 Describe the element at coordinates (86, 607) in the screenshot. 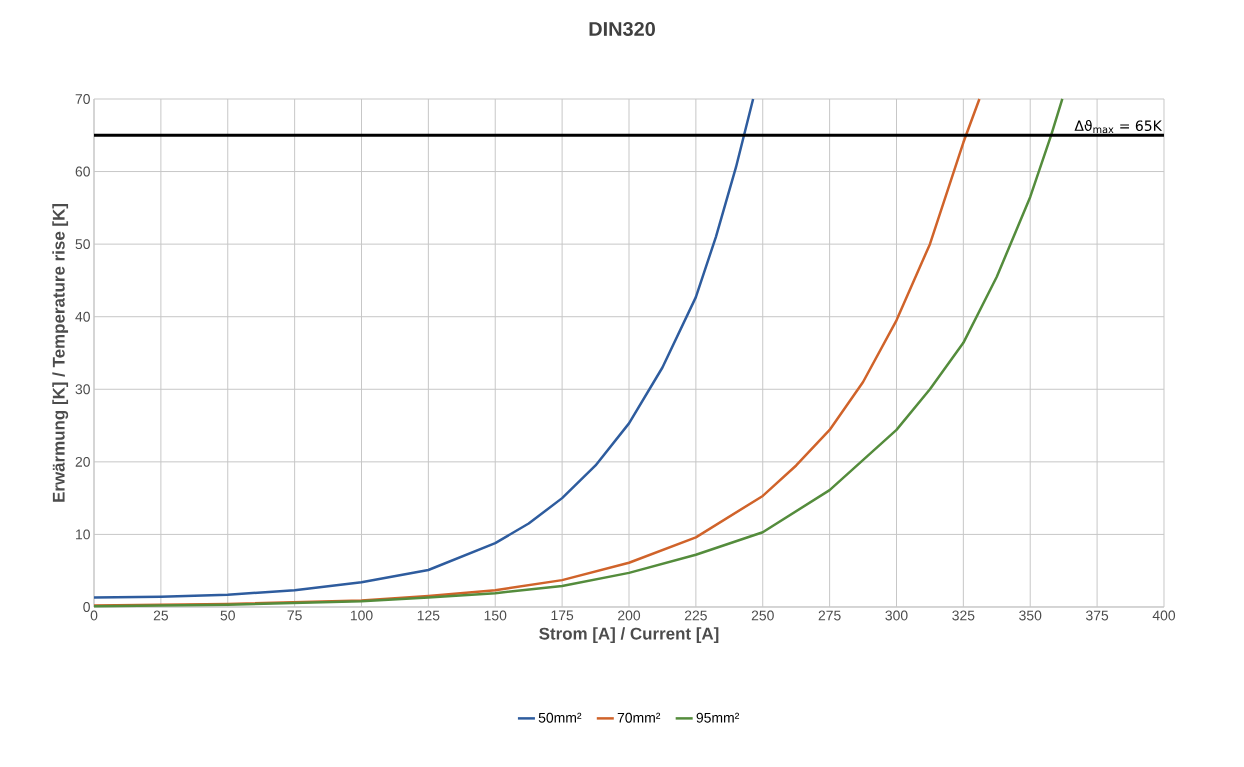

I see `y-tick-label: 0` at that location.